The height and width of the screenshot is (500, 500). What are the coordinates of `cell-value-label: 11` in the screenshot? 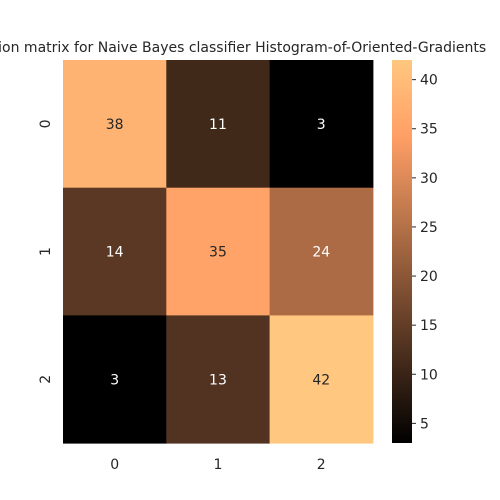 It's located at (218, 125).